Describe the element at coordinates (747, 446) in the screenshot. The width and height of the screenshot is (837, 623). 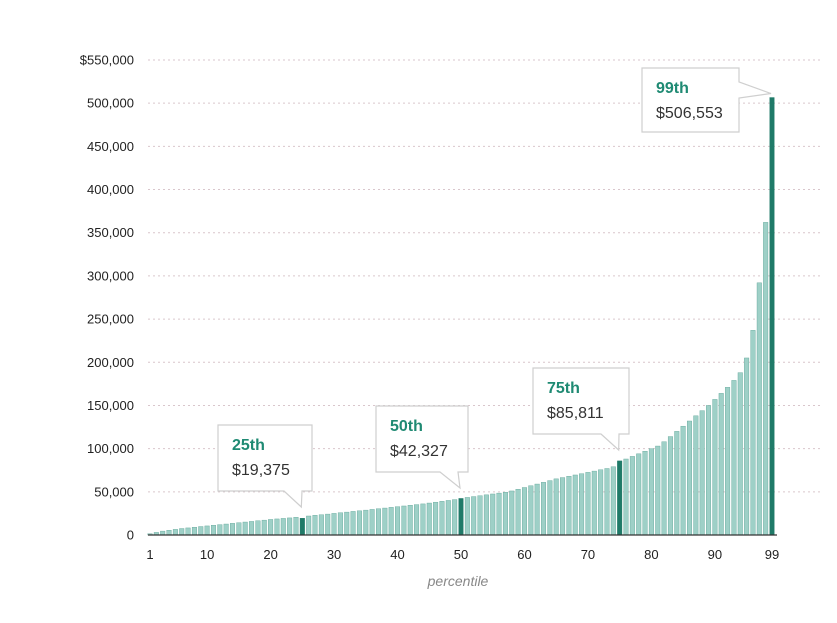
I see `bar-p95` at that location.